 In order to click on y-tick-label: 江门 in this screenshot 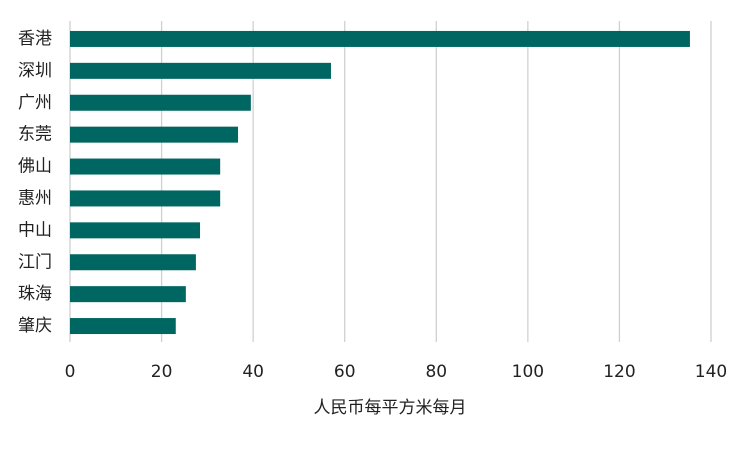, I will do `click(35, 262)`.